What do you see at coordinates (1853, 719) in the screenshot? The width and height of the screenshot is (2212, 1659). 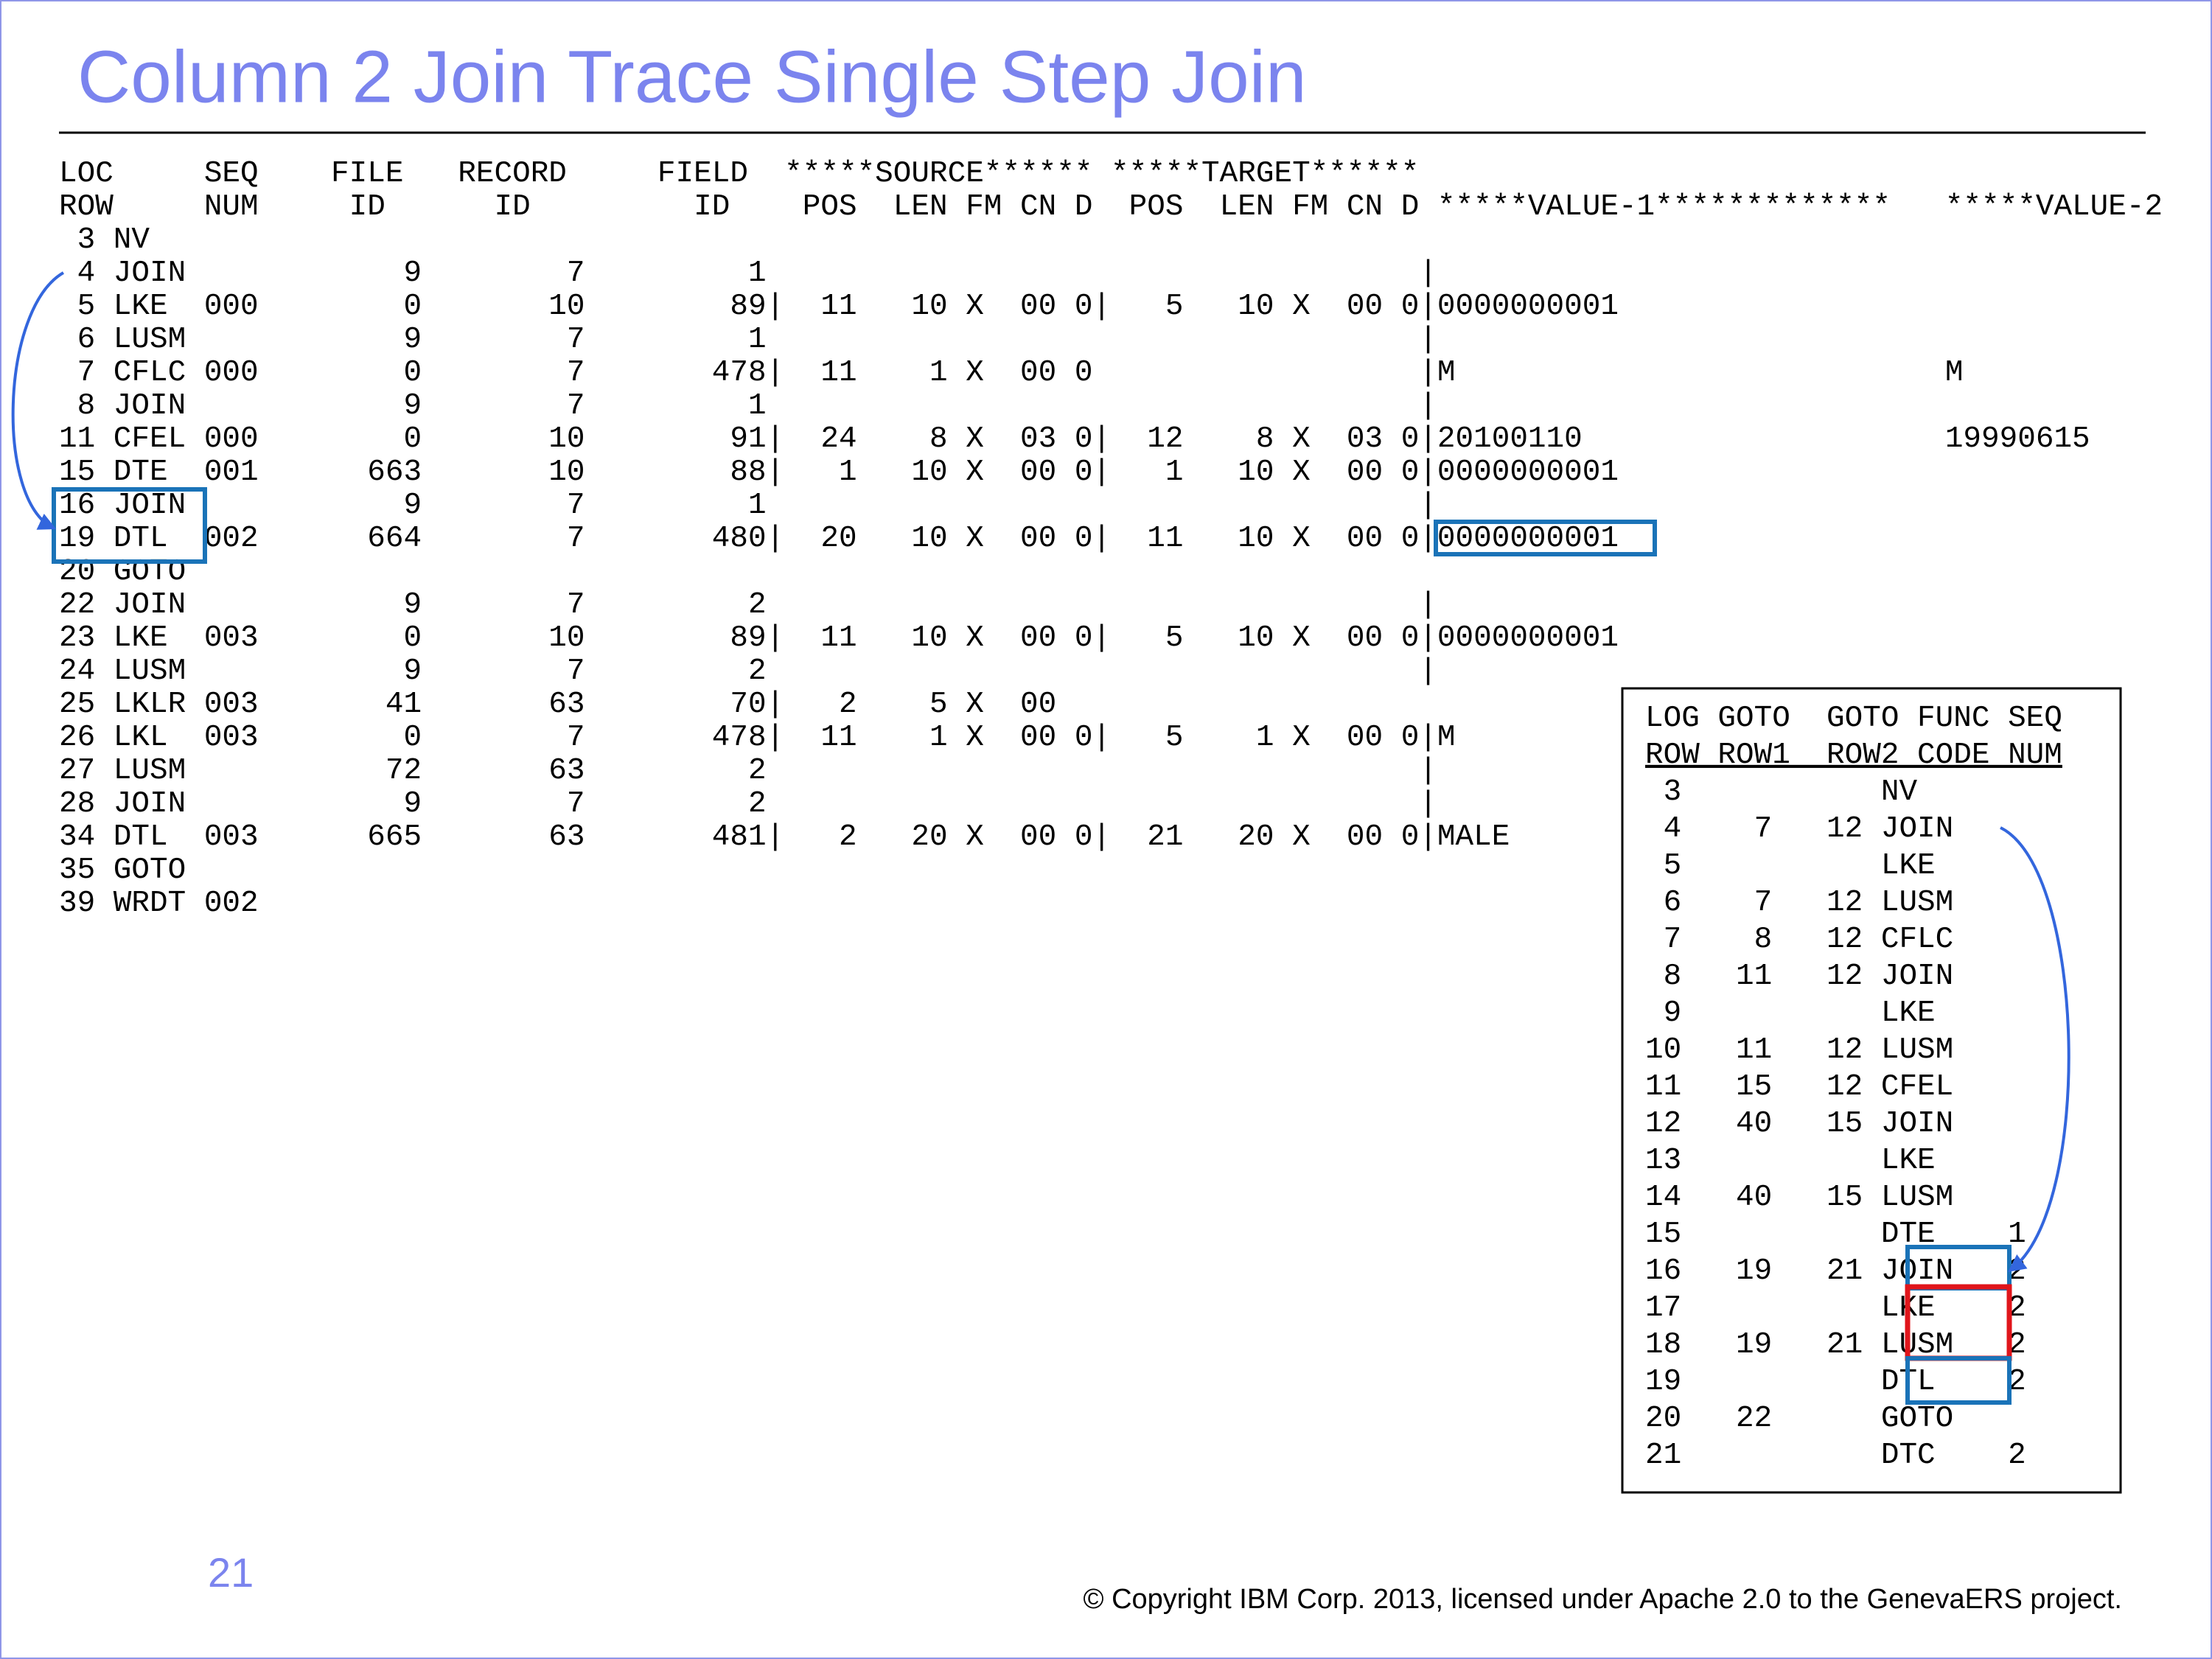 I see `summary-header: LOG GOTO GOTO FUNC SEQ` at bounding box center [1853, 719].